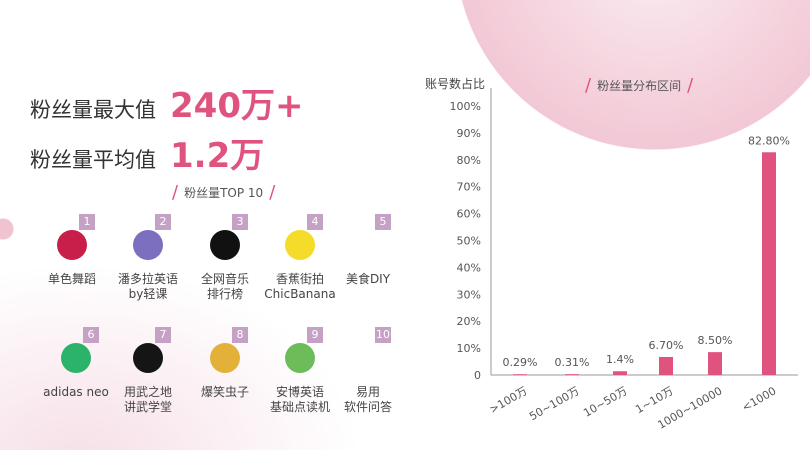  I want to click on background-circle, so click(632, 75).